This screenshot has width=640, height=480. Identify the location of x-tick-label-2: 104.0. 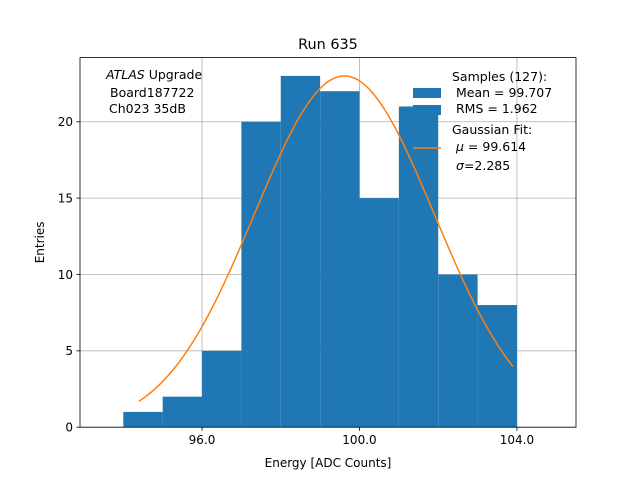
(517, 440).